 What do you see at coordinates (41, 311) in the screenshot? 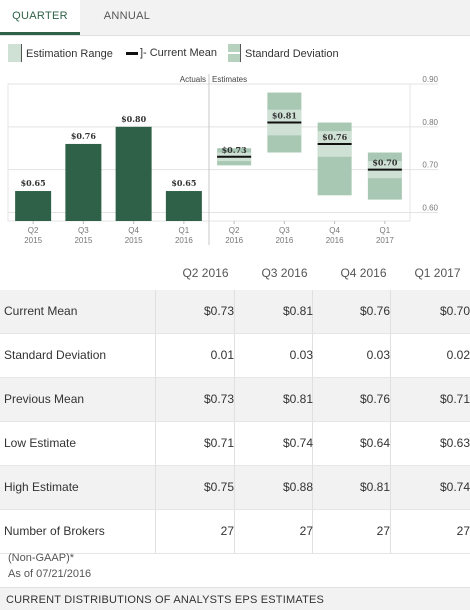
I see `row-label: Current Mean` at bounding box center [41, 311].